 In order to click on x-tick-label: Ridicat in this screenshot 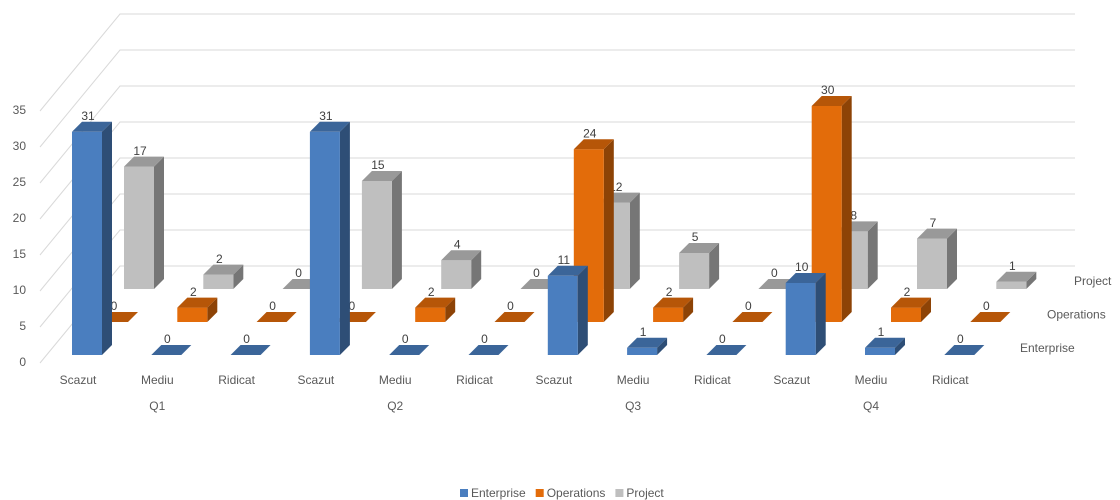, I will do `click(712, 380)`.